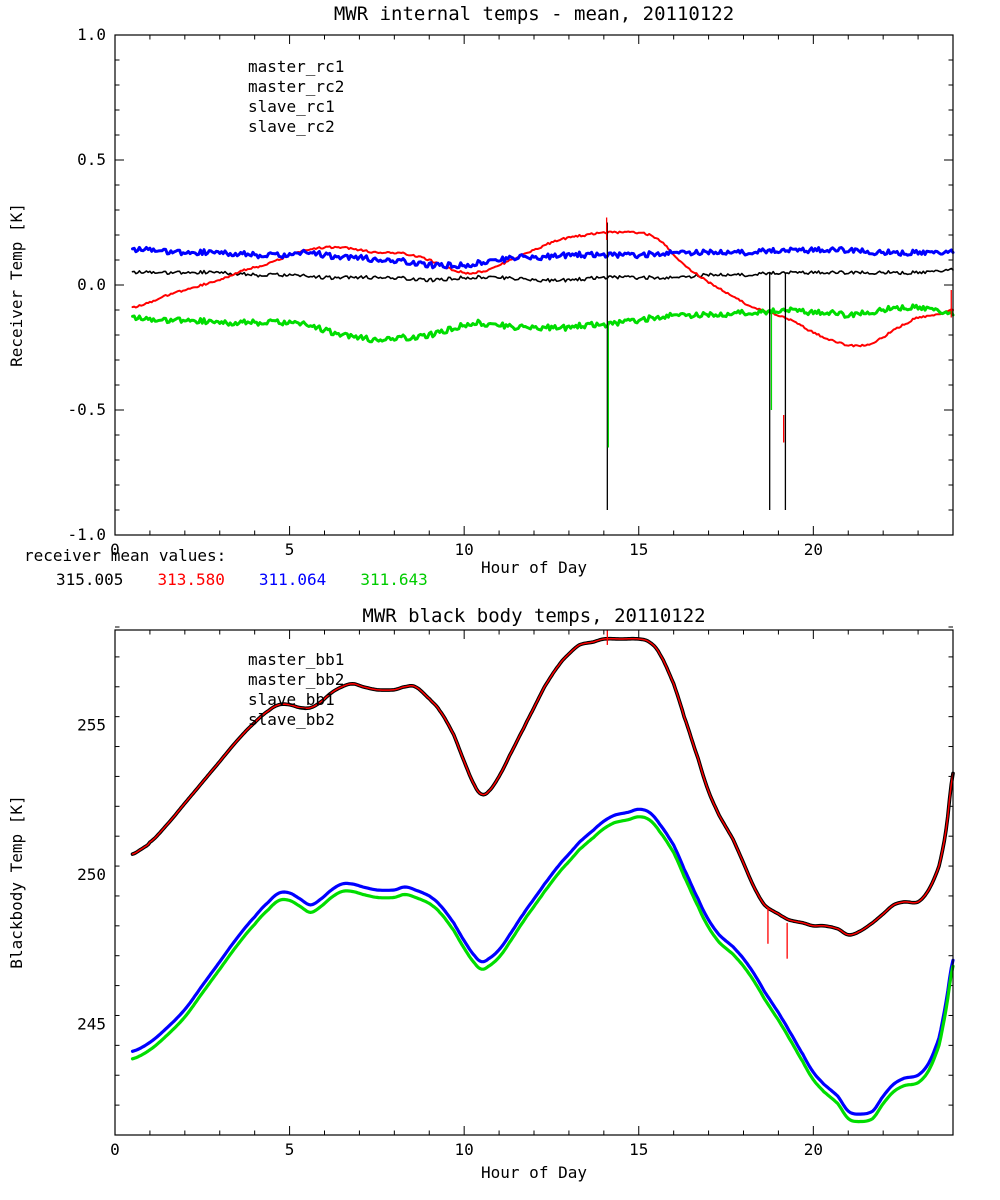  I want to click on y-tick-label: -1.0, so click(86, 534).